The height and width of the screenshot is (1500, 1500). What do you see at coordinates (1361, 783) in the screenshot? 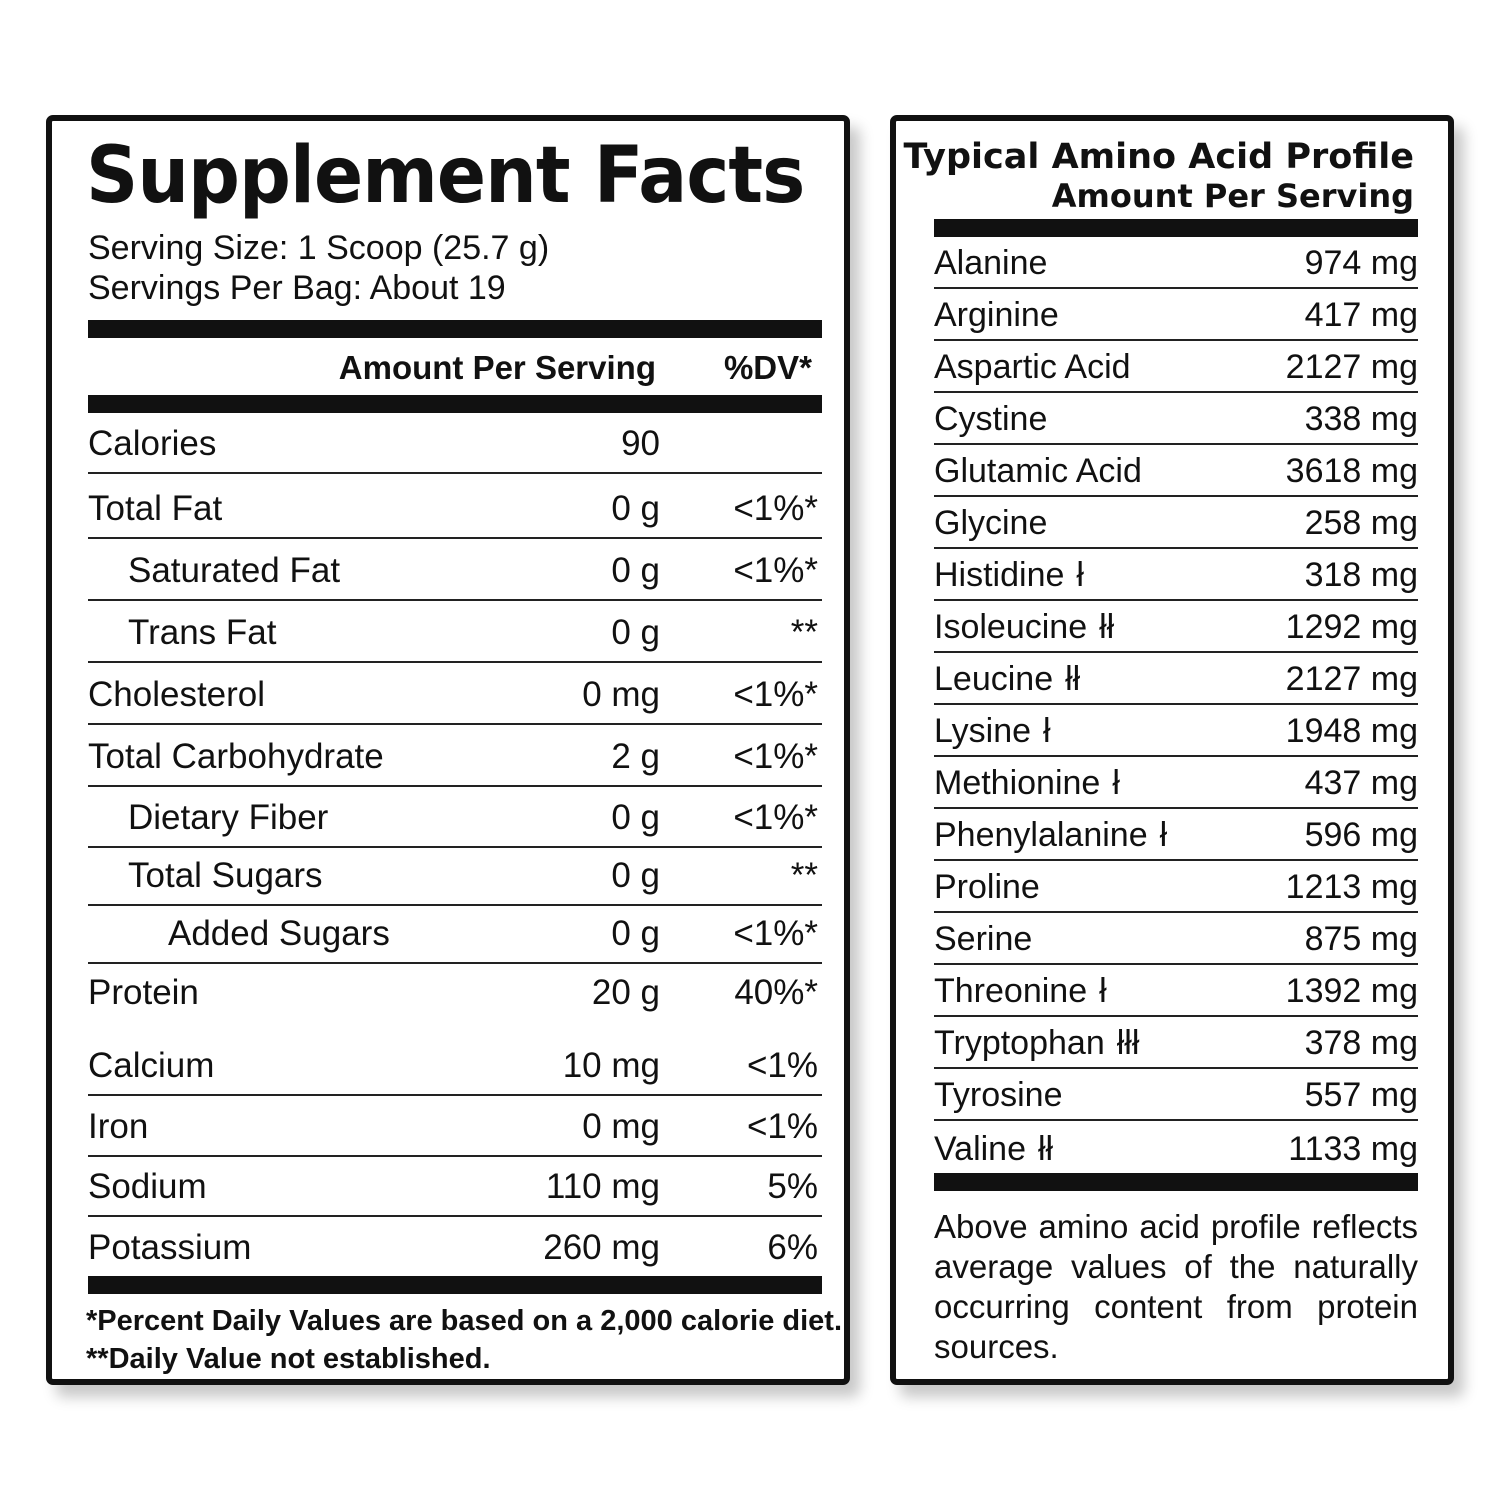
I see `amino-value: 437 mg` at bounding box center [1361, 783].